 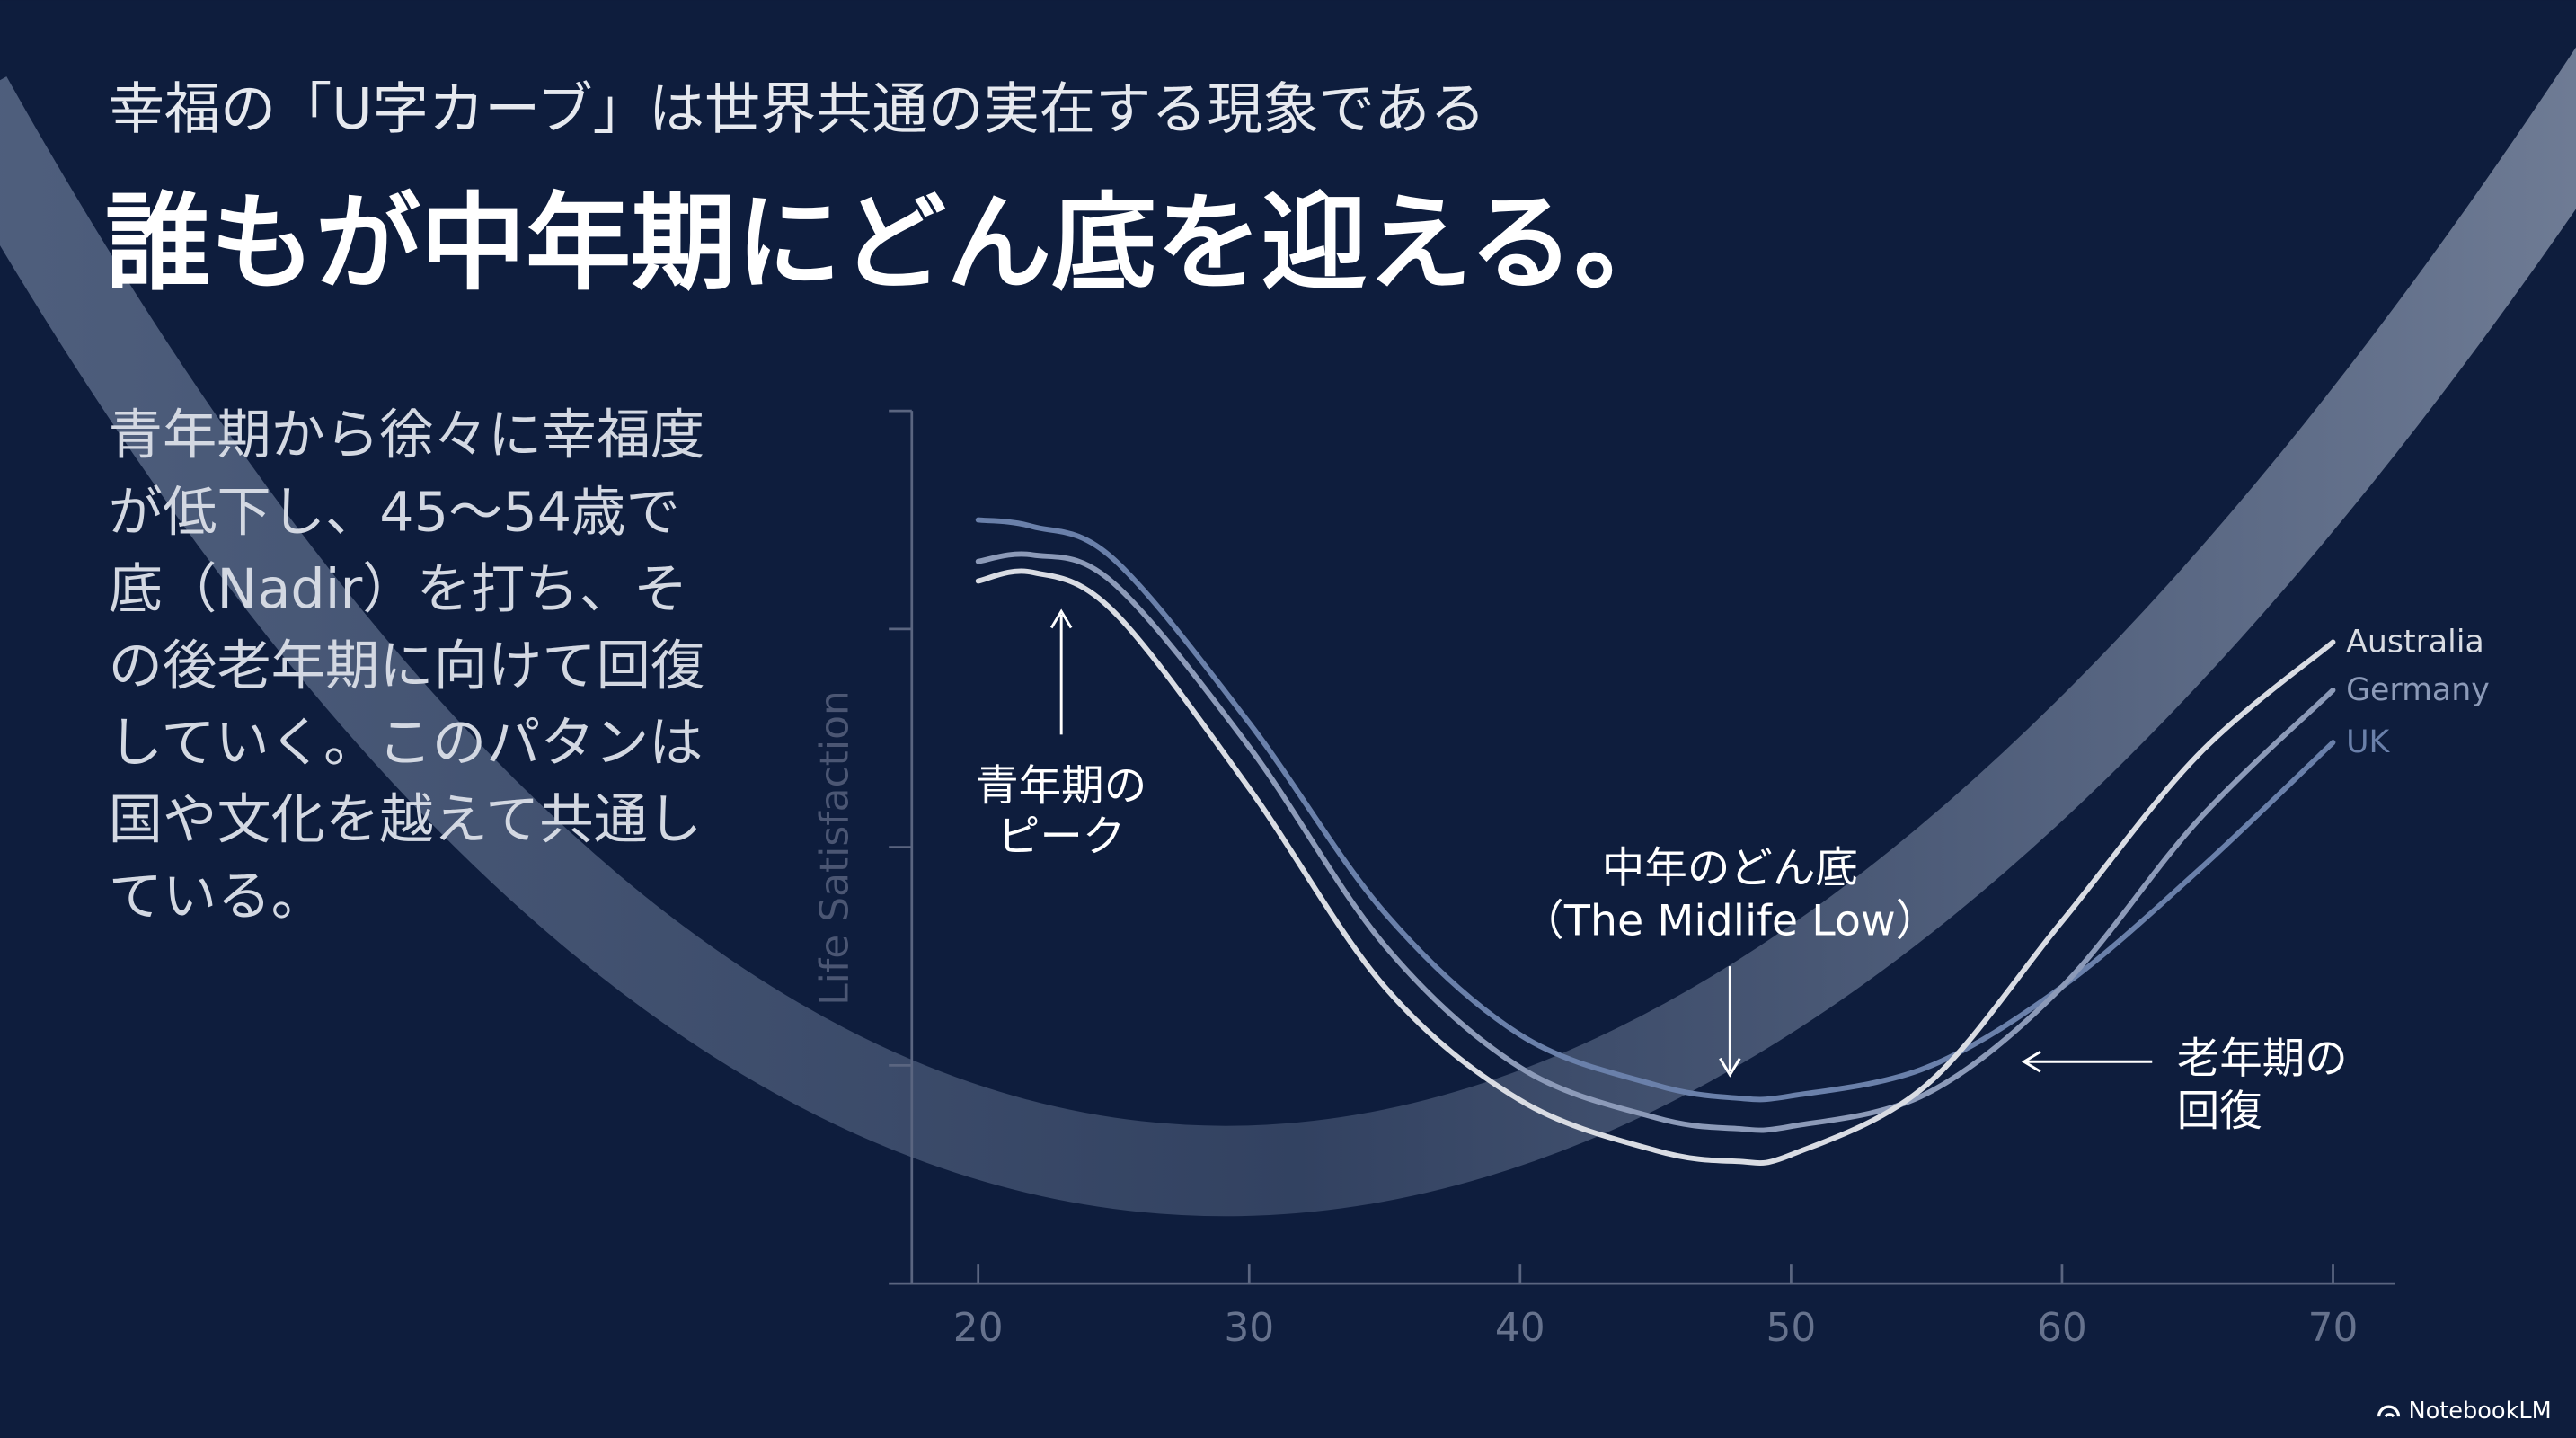 I want to click on annotation: 中年のどん底, so click(x=1730, y=868).